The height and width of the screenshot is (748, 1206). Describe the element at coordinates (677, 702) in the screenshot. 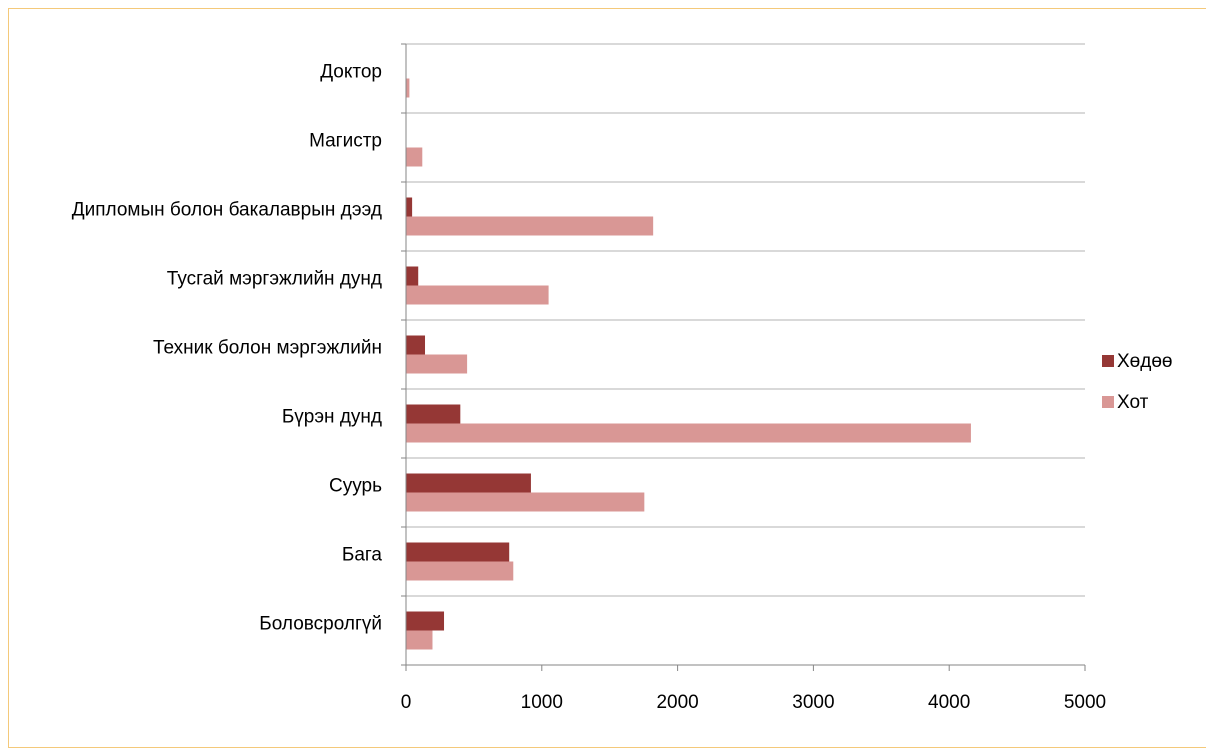

I see `x-tick-label: 2000` at that location.